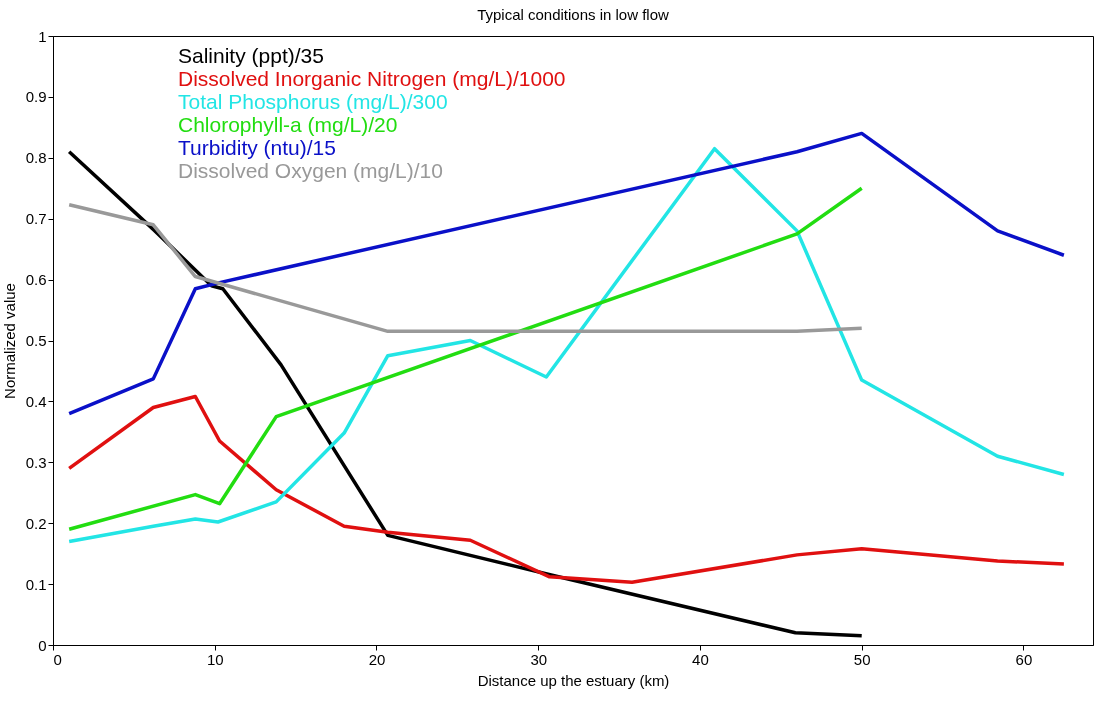  What do you see at coordinates (313, 101) in the screenshot?
I see `text: Total Phosphorus (mg/L)/300` at bounding box center [313, 101].